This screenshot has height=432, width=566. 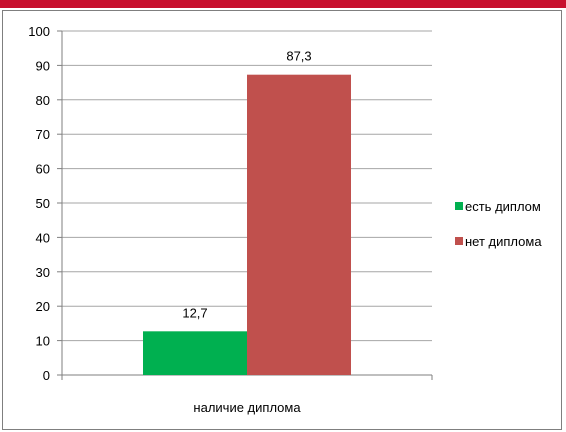 I want to click on y-tick-label: 50, so click(x=43, y=203).